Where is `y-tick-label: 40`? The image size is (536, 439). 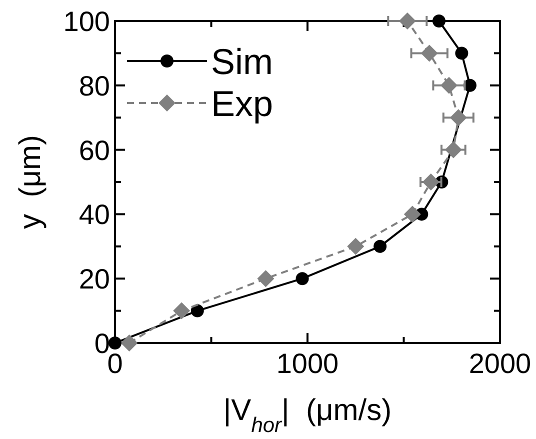 y-tick-label: 40 is located at coordinates (94, 214).